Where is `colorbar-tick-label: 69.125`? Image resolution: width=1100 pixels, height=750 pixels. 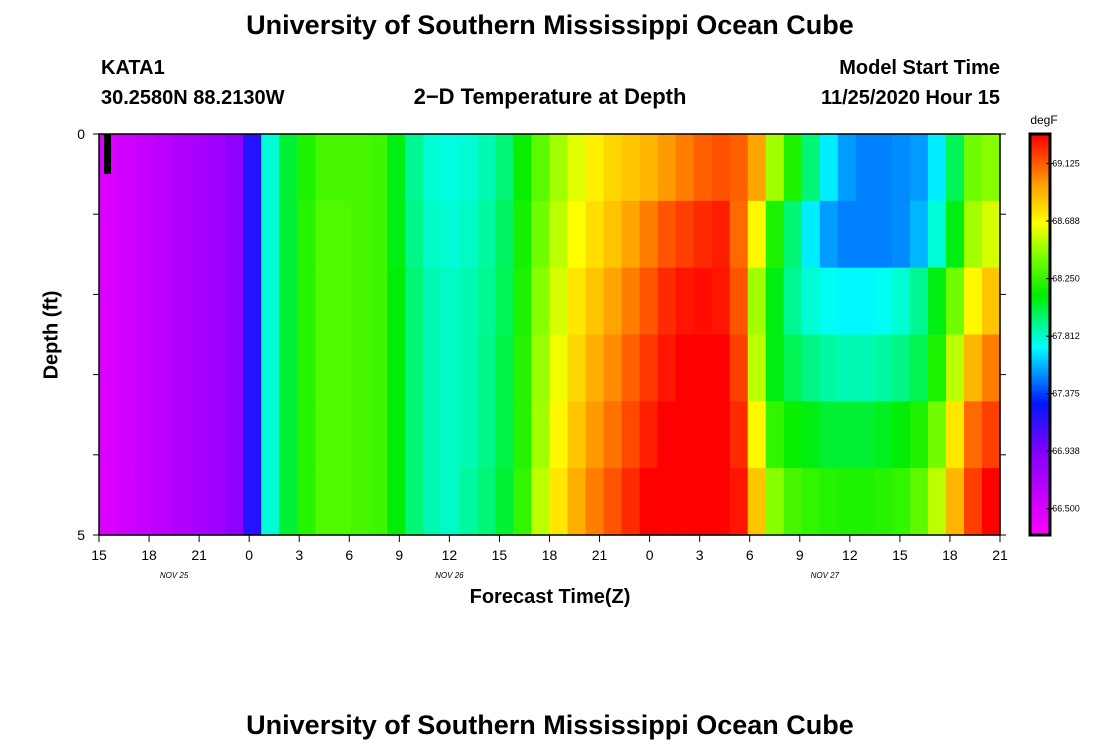 colorbar-tick-label: 69.125 is located at coordinates (1066, 164).